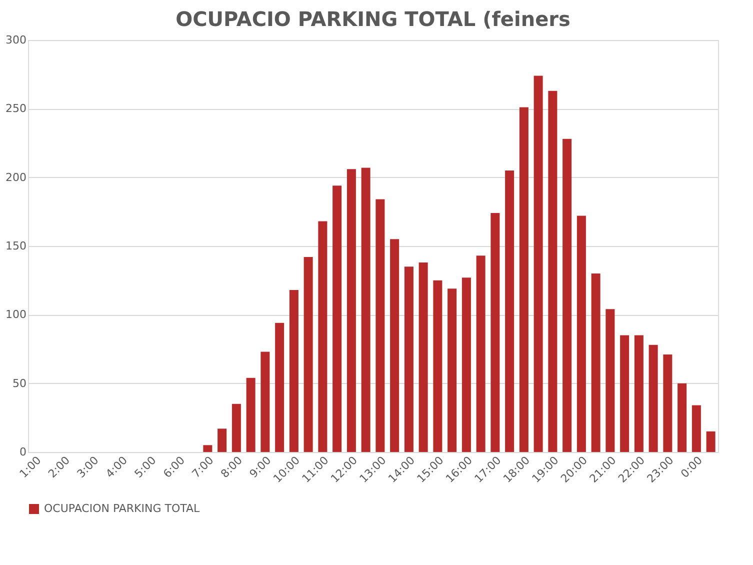  I want to click on y-tick-label: 100, so click(16, 315).